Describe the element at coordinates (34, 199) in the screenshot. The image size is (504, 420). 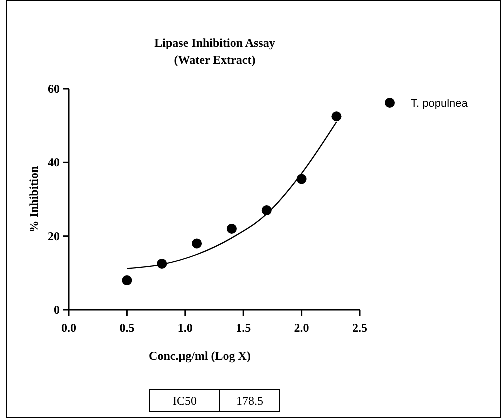
I see `y-axis-title: % Inhibition` at that location.